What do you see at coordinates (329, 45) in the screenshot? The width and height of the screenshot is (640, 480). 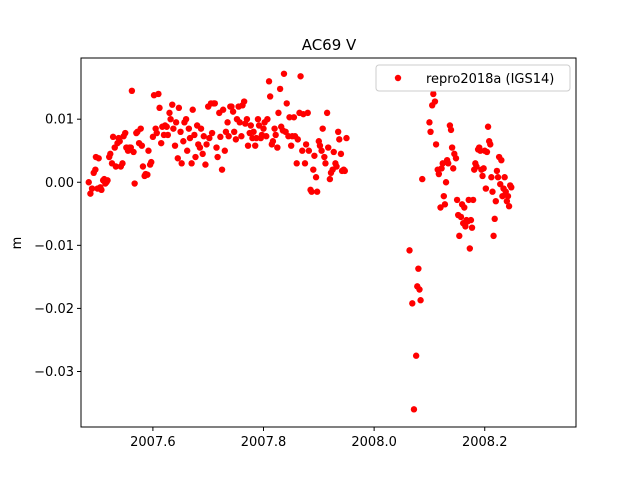 I see `chart-title: AC69 V` at bounding box center [329, 45].